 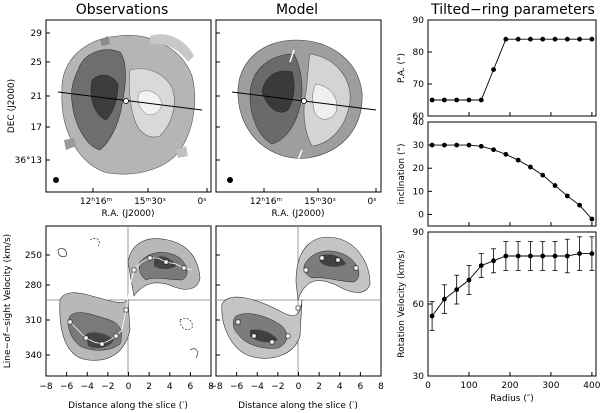 I want to click on obs-pv-ytick-250: 250, so click(x=33, y=256).